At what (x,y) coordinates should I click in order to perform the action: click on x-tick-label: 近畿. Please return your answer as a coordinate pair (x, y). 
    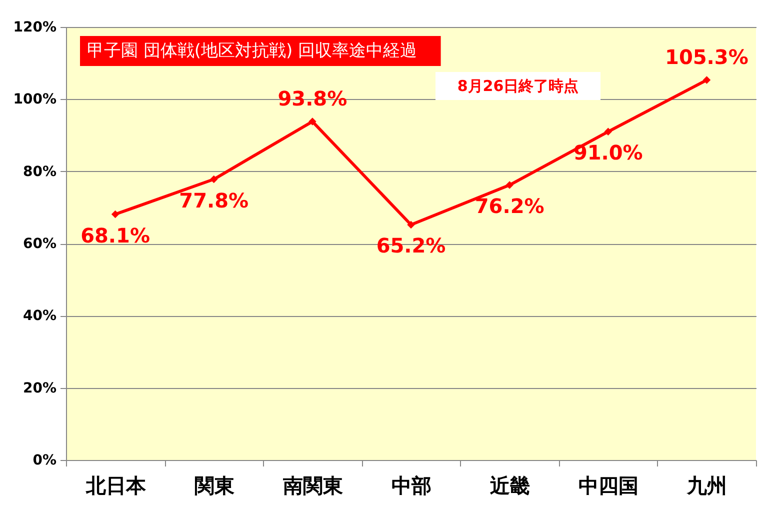
    Looking at the image, I should click on (509, 486).